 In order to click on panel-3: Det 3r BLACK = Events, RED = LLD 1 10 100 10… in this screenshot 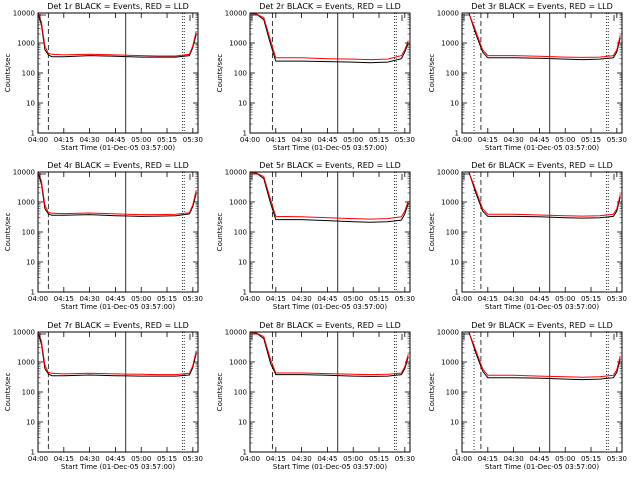, I will do `click(527, 77)`.